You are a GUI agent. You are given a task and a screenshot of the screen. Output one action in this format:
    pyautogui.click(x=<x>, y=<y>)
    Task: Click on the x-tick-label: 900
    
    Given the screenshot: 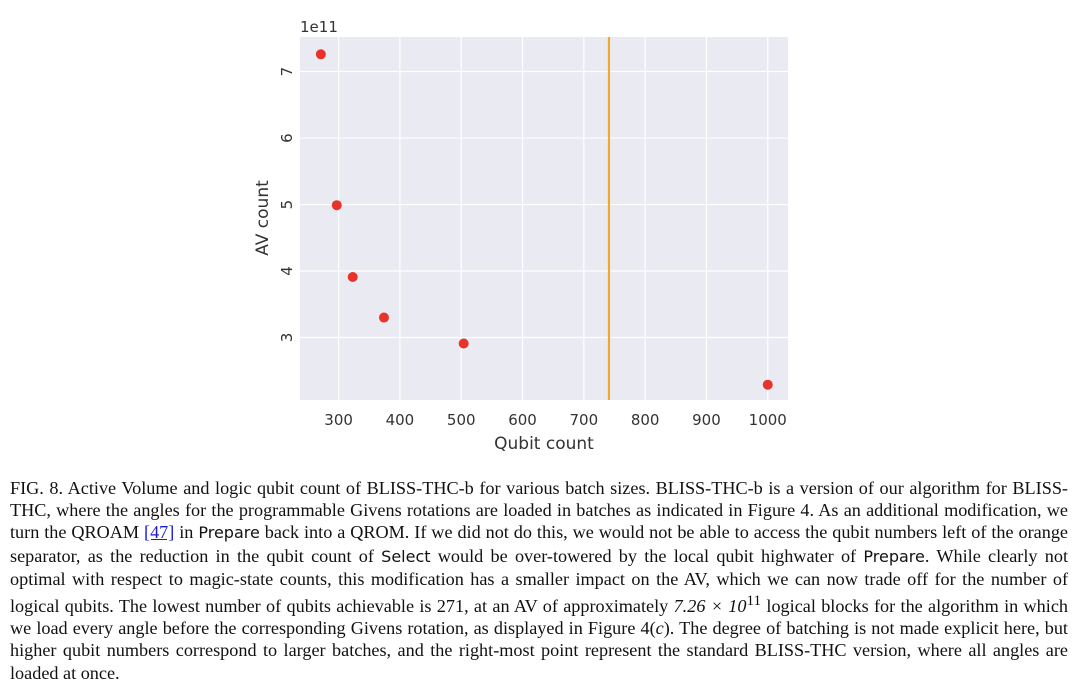 What is the action you would take?
    pyautogui.click(x=706, y=420)
    